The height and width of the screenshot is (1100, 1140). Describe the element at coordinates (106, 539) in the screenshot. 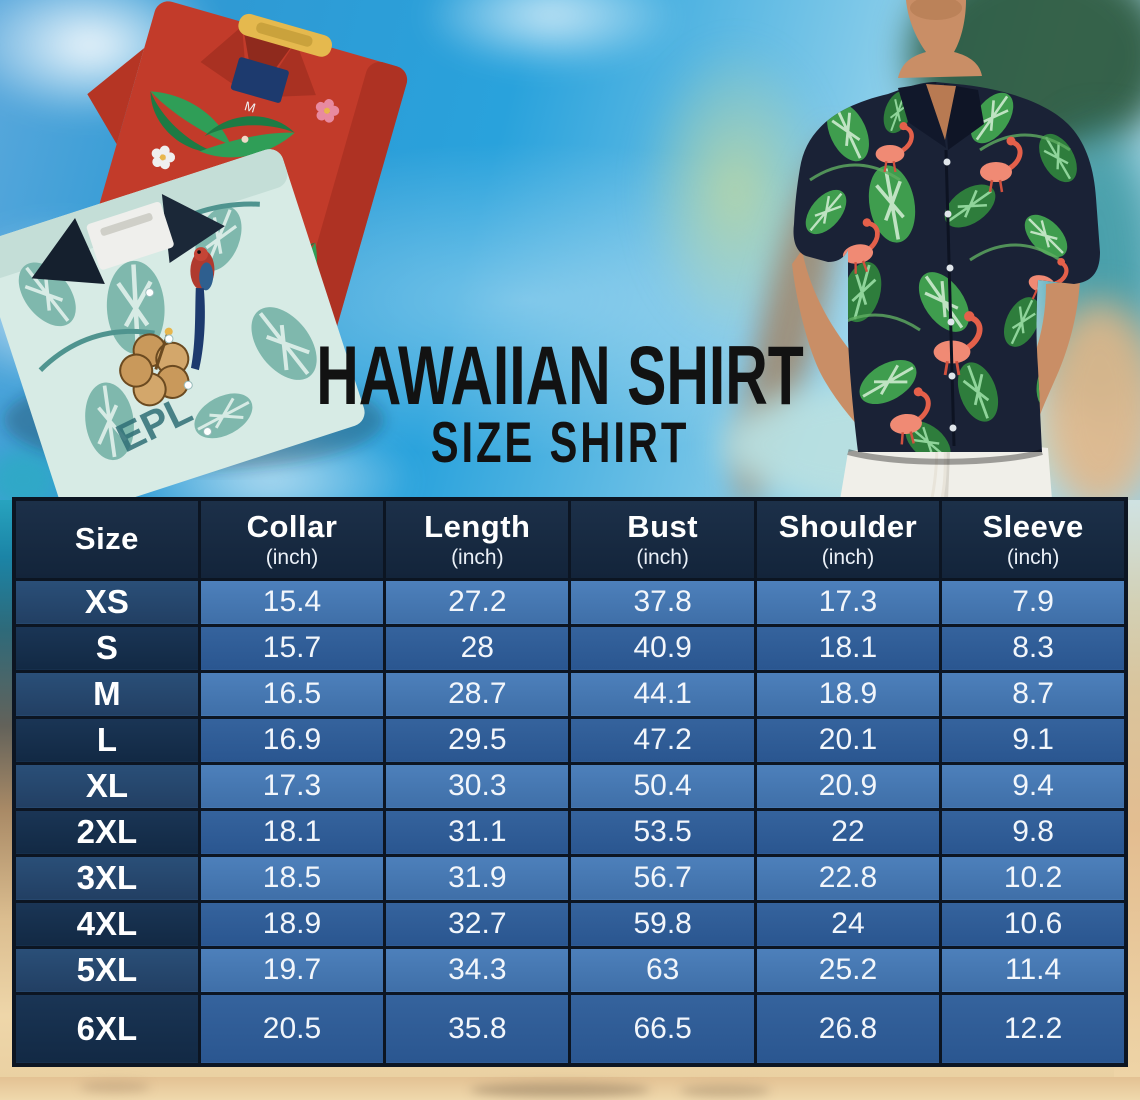

I see `column-header-size: Size` at that location.